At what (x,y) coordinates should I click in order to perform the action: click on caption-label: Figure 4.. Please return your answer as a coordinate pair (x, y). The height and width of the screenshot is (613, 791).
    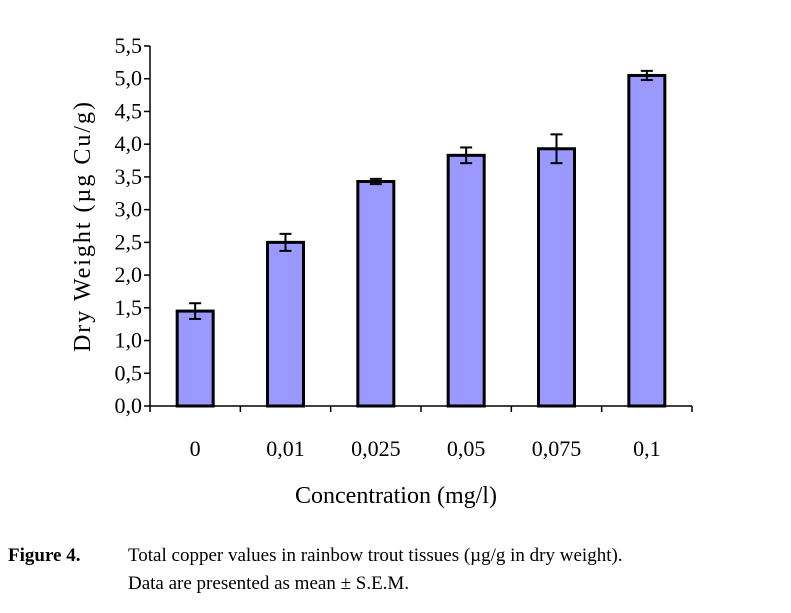
    Looking at the image, I should click on (44, 555).